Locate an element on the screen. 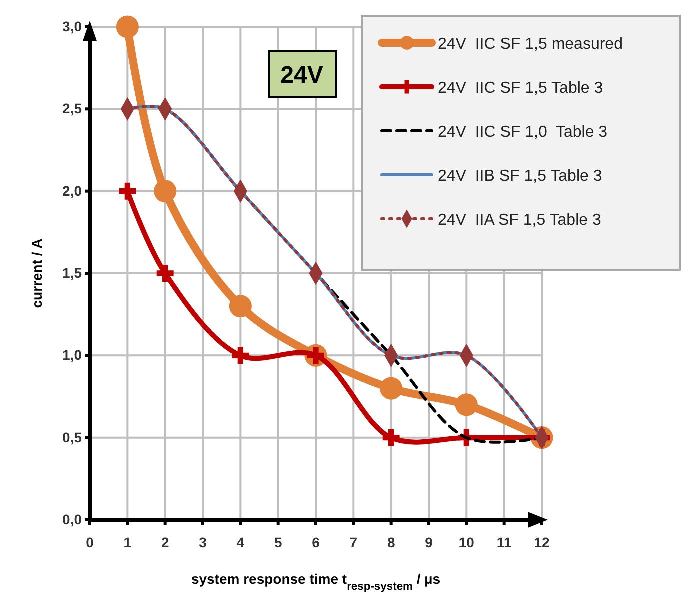  y-tick-label: 1,5 is located at coordinates (72, 272).